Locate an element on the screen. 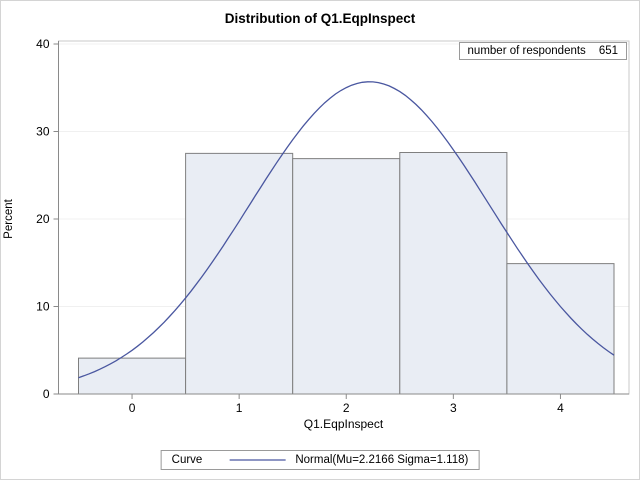 The height and width of the screenshot is (480, 640). y-tick-label: 30 is located at coordinates (43, 132).